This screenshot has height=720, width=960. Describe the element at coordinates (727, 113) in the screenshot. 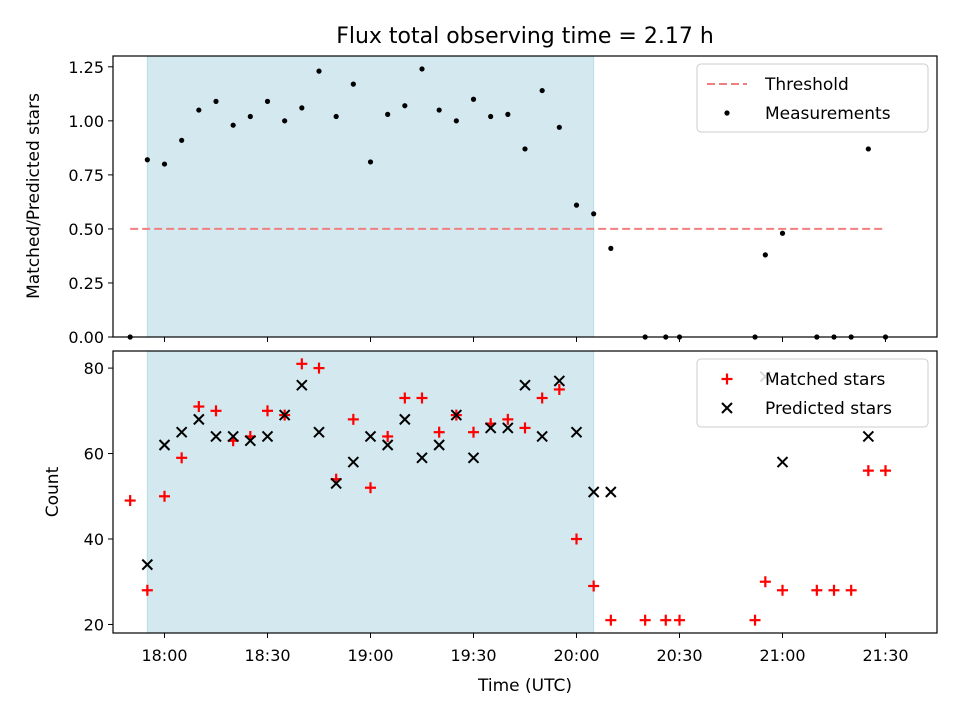

I see `legend-measurements-swatch` at that location.